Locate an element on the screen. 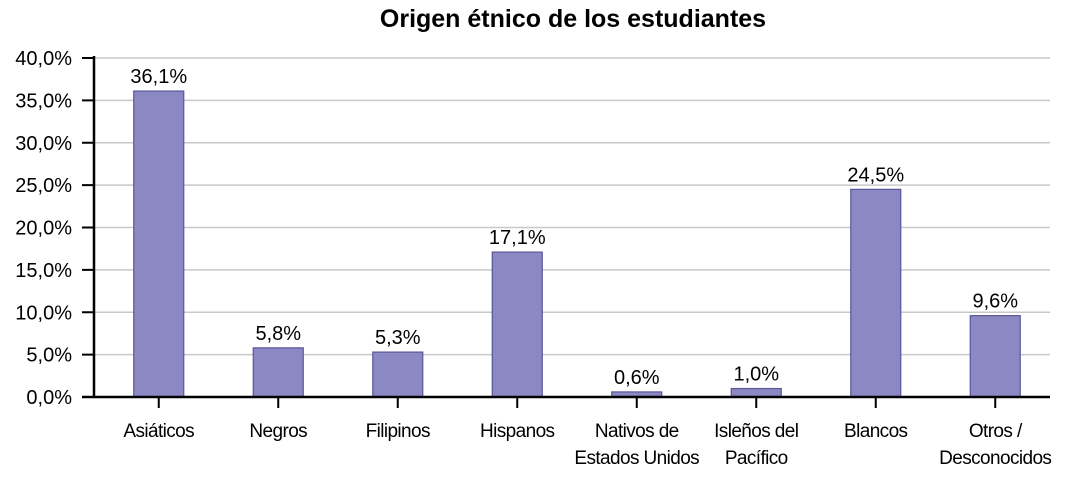  bar-value-label: 5,8% is located at coordinates (278, 334).